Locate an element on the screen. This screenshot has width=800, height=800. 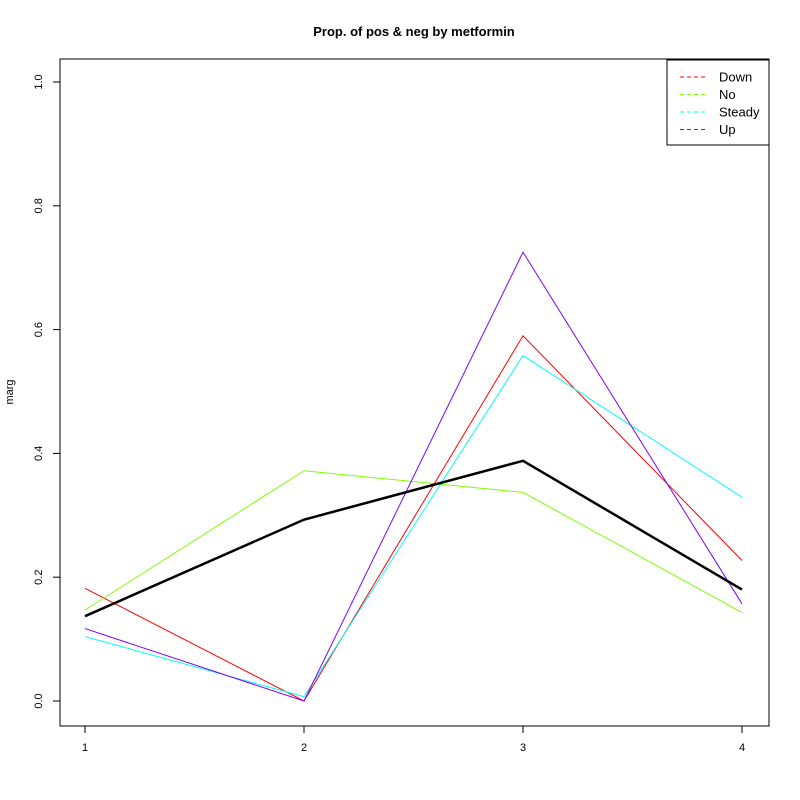
x-tick-label: 2 is located at coordinates (304, 748).